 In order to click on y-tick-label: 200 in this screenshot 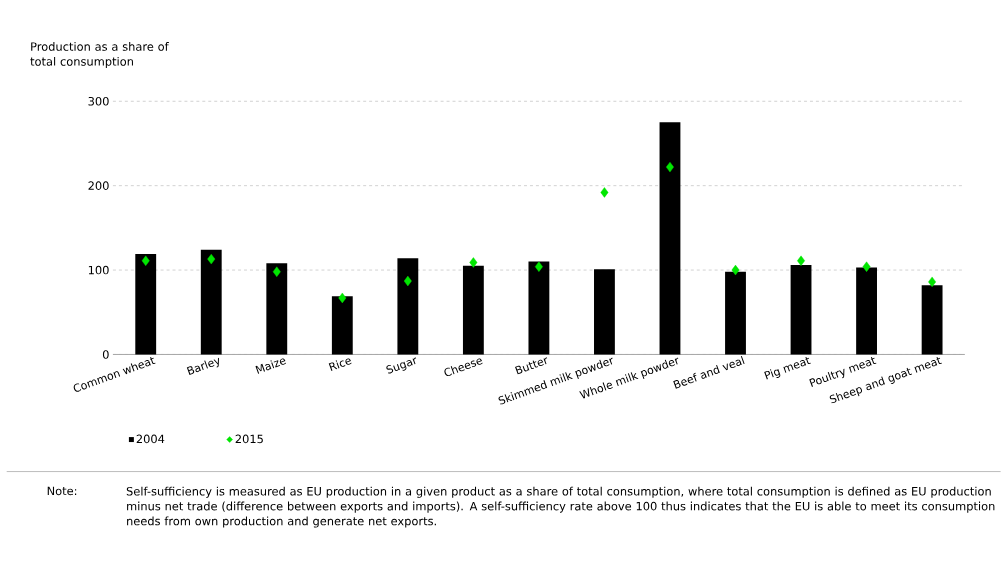, I will do `click(98, 185)`.